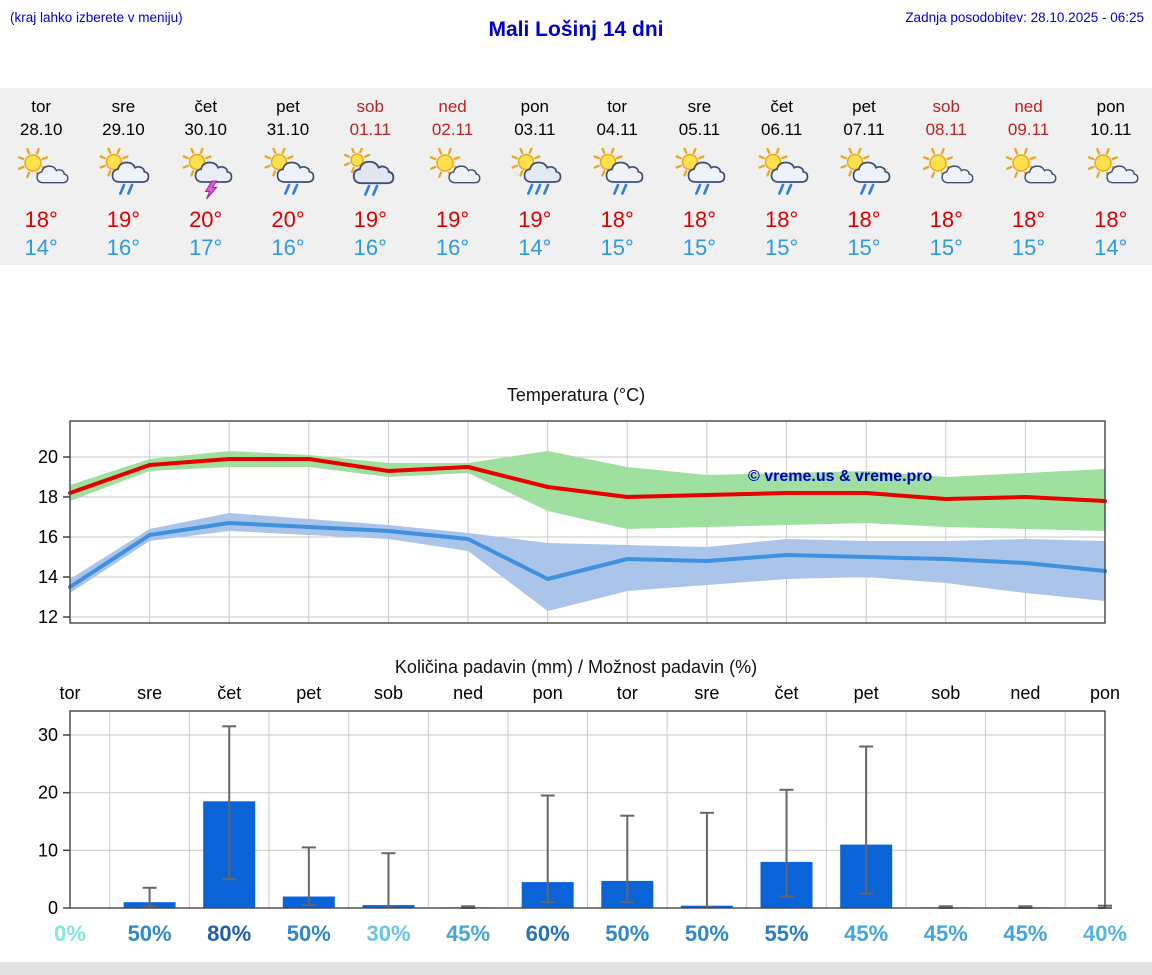 This screenshot has height=975, width=1152. I want to click on line-min-temperature, so click(587, 555).